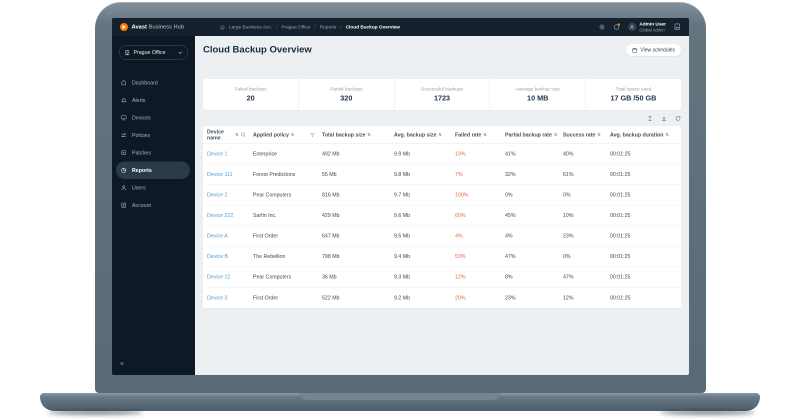  Describe the element at coordinates (531, 134) in the screenshot. I see `col-partial-backup-rate: Partial backup rate ⇅` at that location.